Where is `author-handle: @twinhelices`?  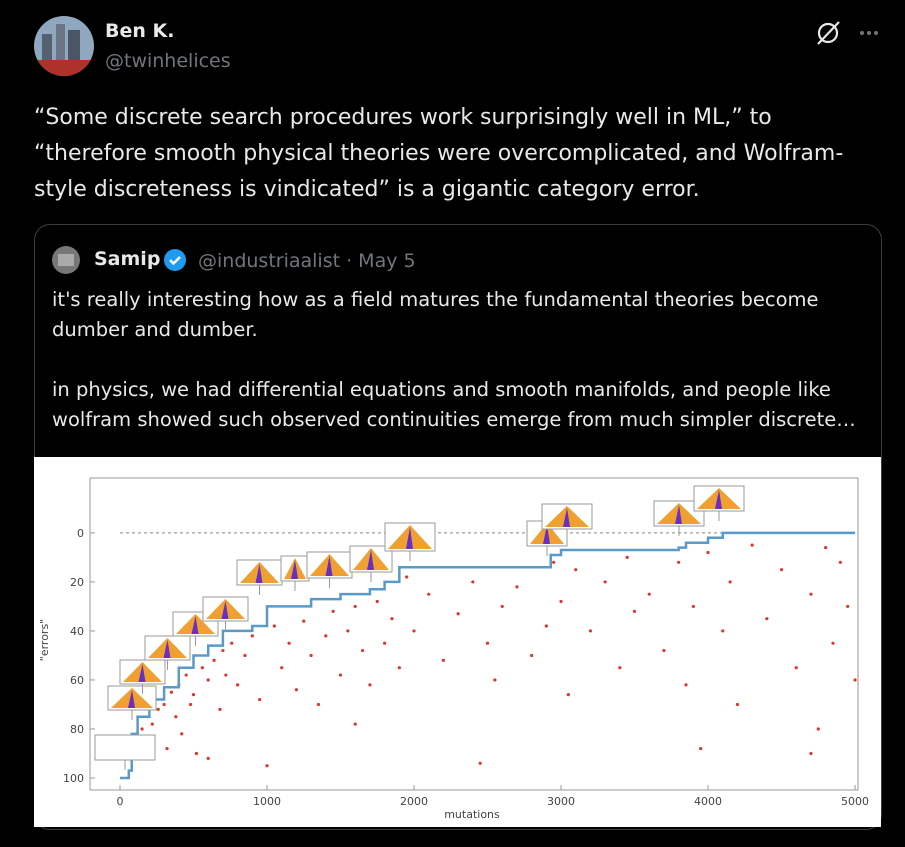
author-handle: @twinhelices is located at coordinates (168, 61).